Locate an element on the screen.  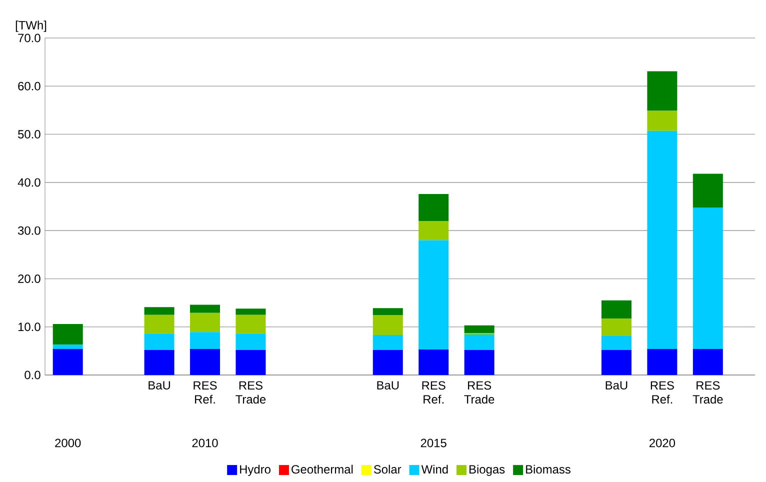
y-tick-label: 30.0 is located at coordinates (29, 230).